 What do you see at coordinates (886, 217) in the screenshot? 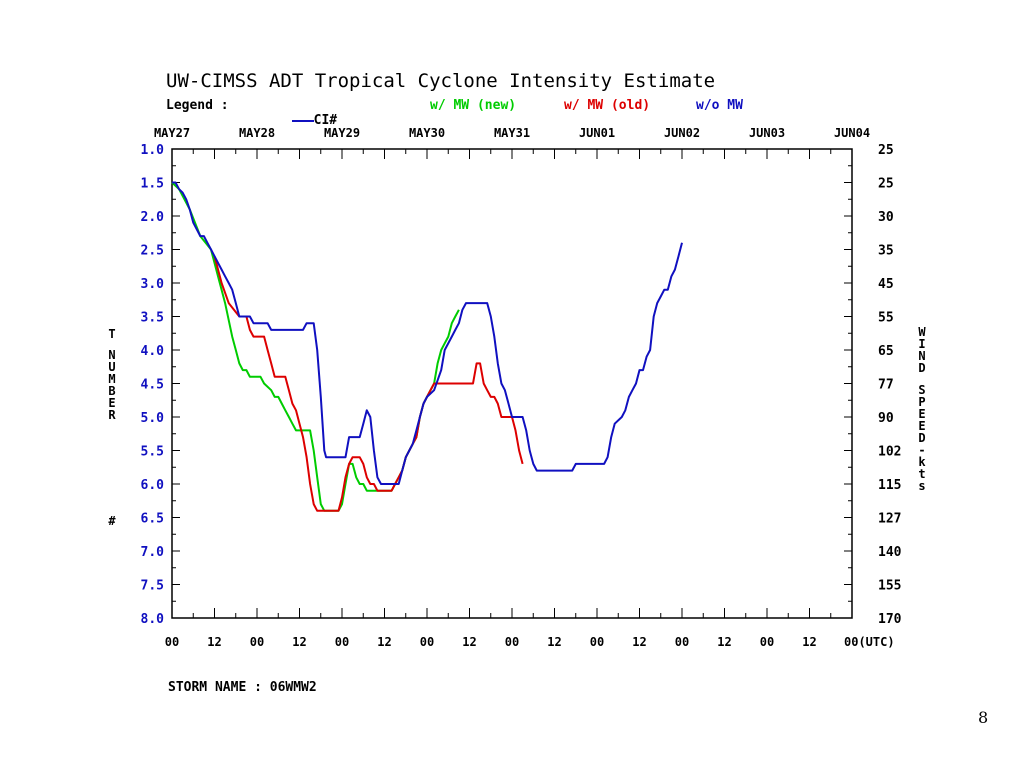
I see `y-tick-label-right: 30` at bounding box center [886, 217].